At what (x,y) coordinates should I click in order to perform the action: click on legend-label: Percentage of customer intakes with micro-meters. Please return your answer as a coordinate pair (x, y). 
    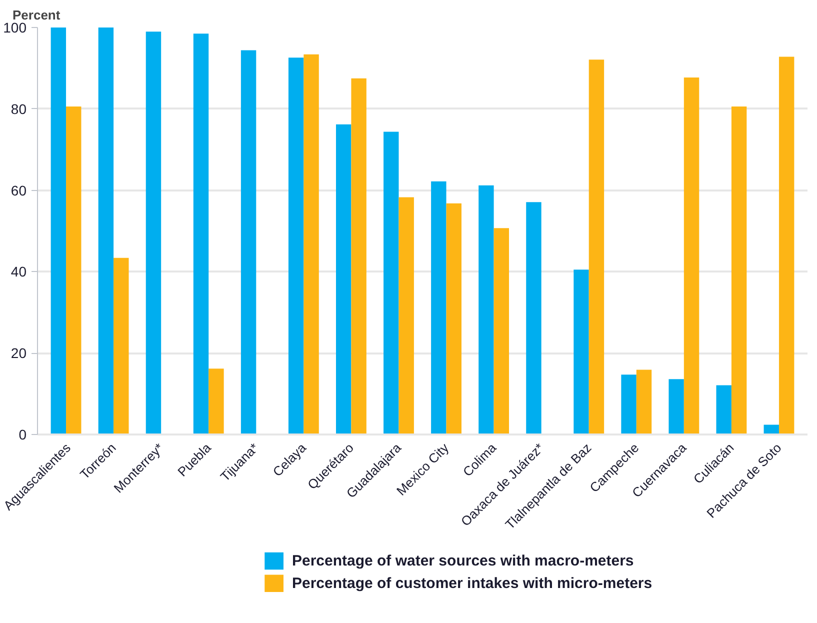
    Looking at the image, I should click on (472, 583).